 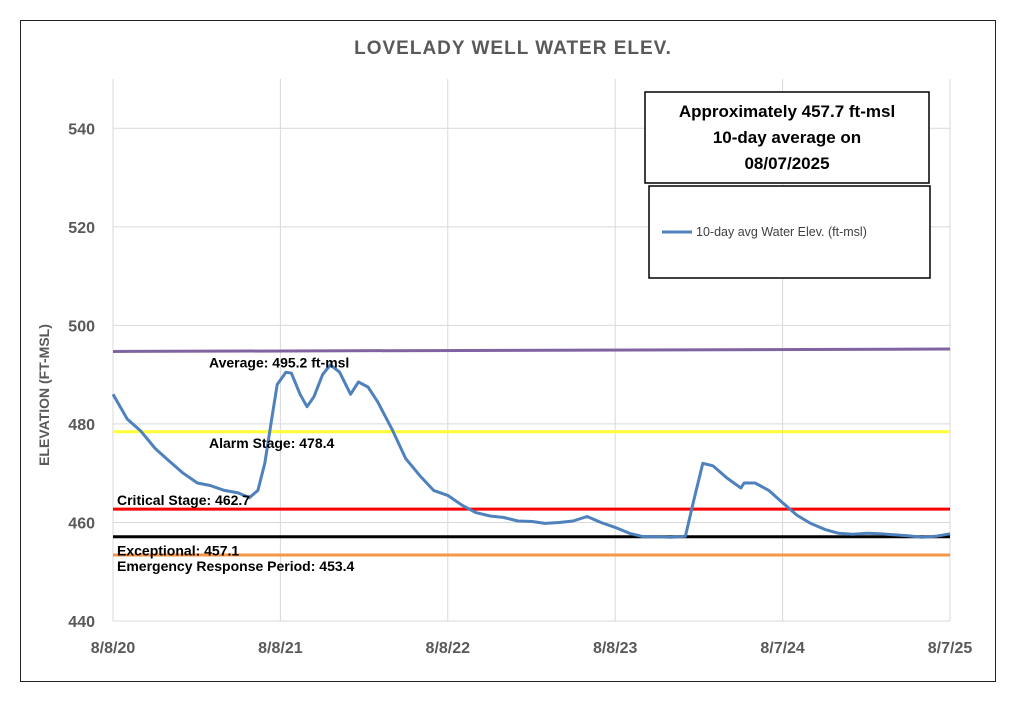 I want to click on x-tick-label: 8/8/23, so click(x=615, y=648).